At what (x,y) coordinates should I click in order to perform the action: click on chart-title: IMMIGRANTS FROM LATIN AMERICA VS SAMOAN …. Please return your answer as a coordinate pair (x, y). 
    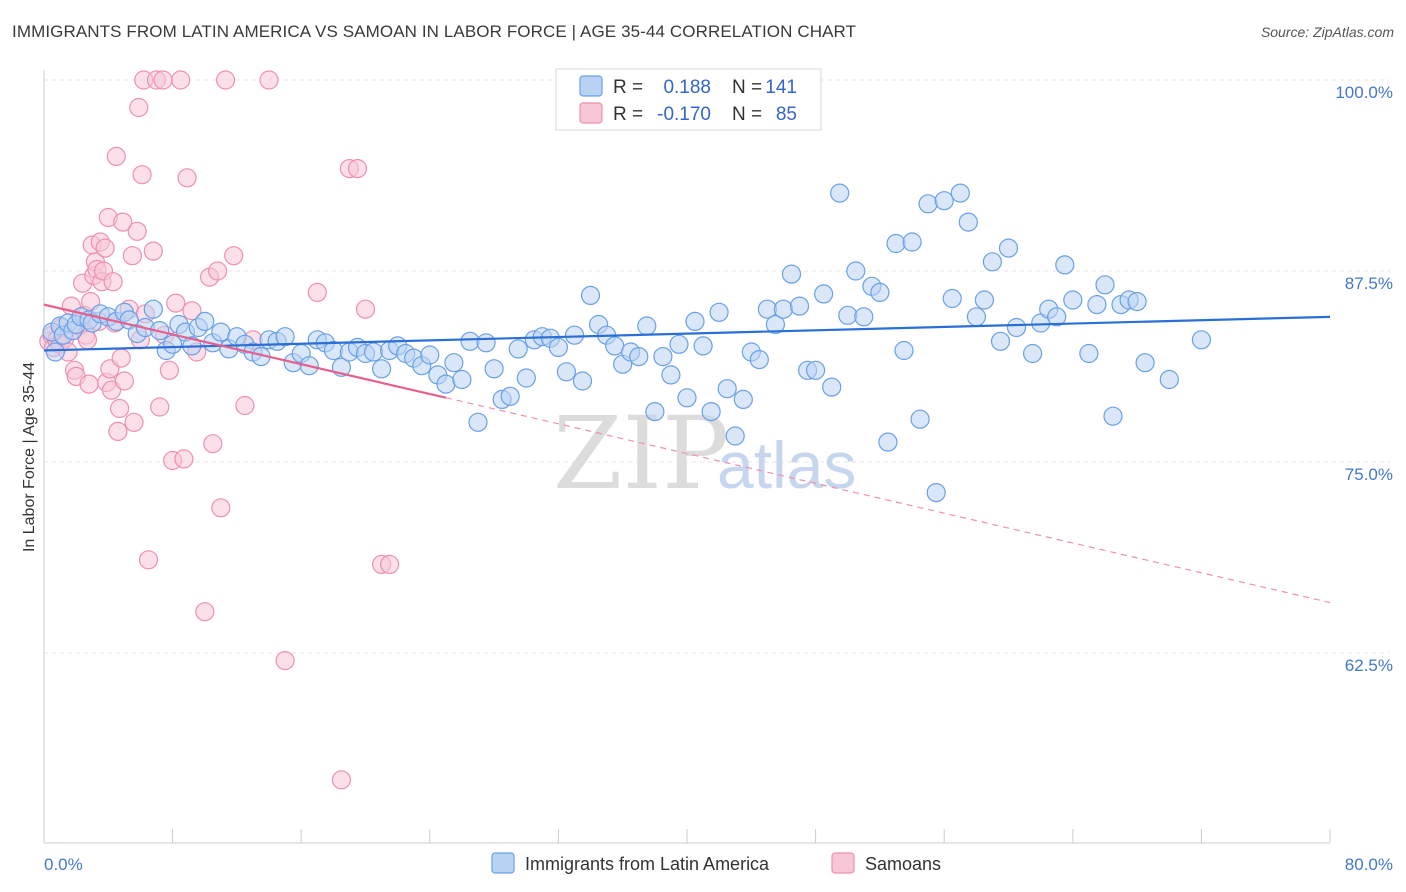
    Looking at the image, I should click on (434, 31).